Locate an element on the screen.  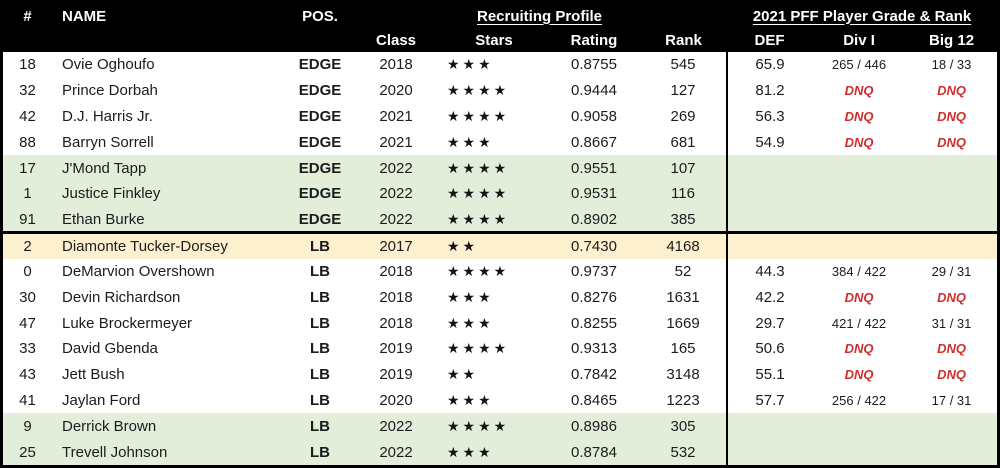
cell-num: 18 is located at coordinates (27, 65).